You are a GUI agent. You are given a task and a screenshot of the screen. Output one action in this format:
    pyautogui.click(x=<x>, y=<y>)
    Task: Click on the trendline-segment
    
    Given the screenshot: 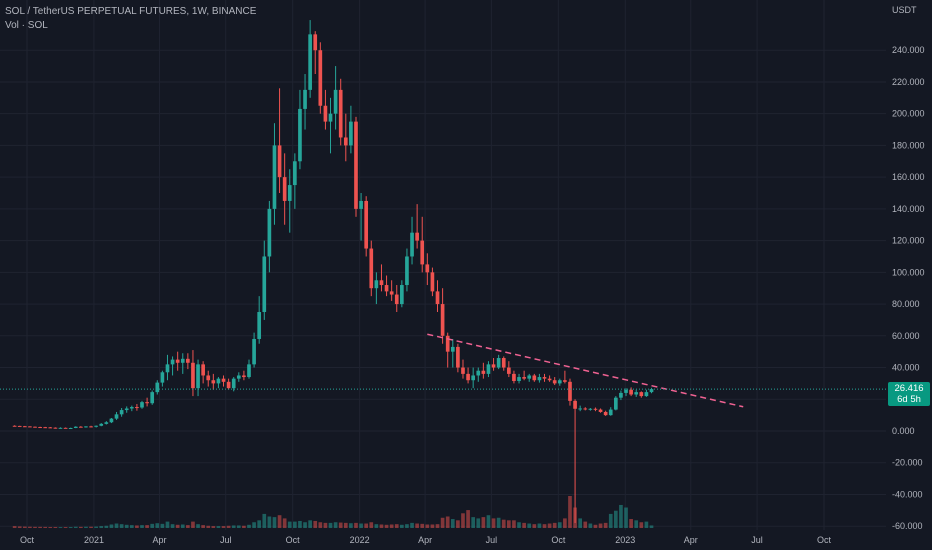 What is the action you would take?
    pyautogui.click(x=585, y=370)
    